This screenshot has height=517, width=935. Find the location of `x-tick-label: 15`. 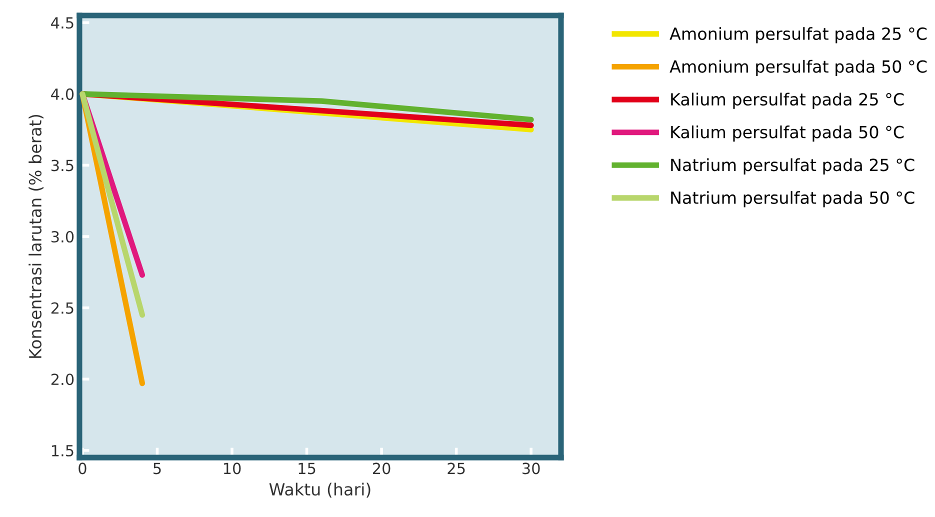

x-tick-label: 15 is located at coordinates (307, 468).